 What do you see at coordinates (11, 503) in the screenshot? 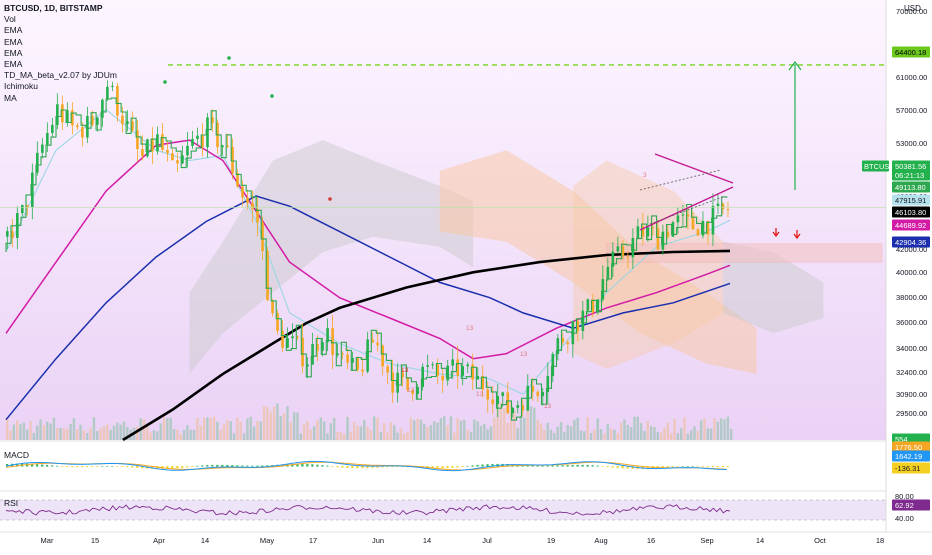
I see `rsi-pane-label: RSI` at bounding box center [11, 503].